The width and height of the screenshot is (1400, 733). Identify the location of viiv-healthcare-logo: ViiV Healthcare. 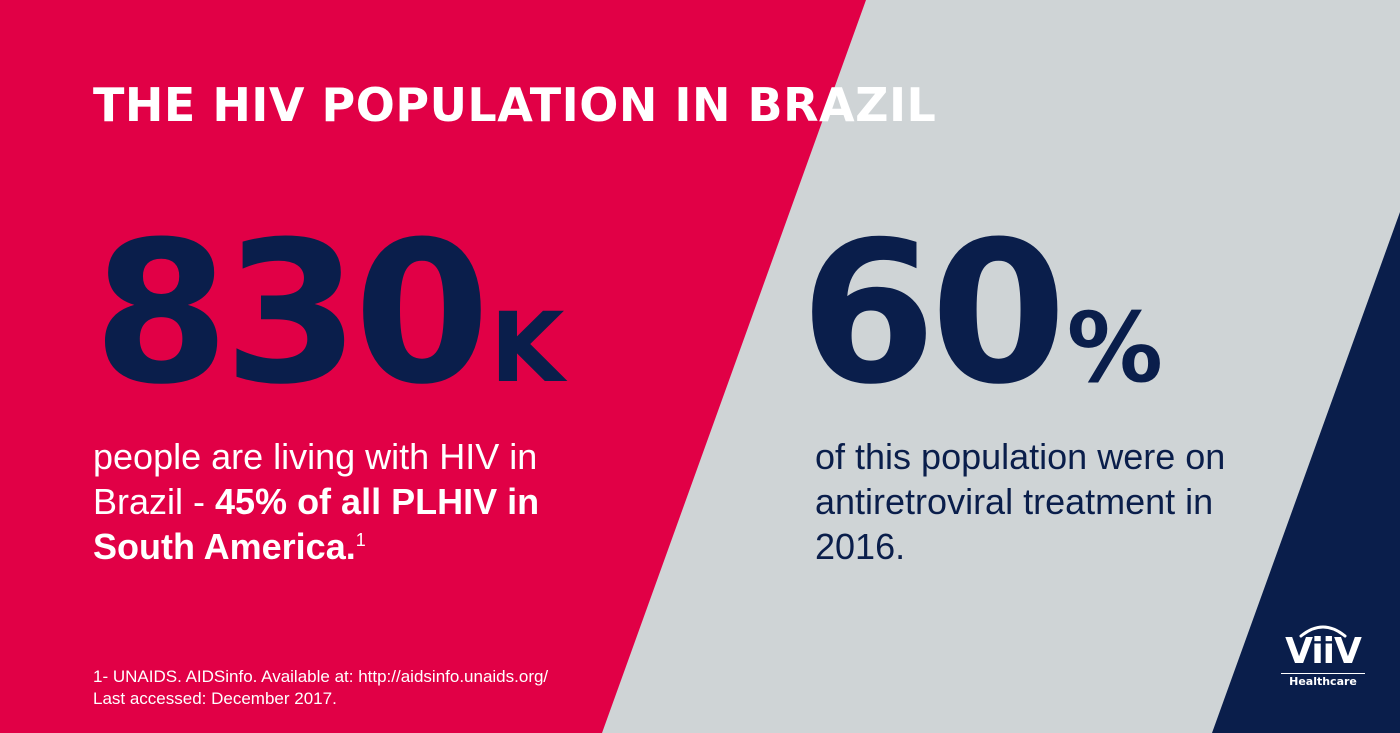
(1323, 656).